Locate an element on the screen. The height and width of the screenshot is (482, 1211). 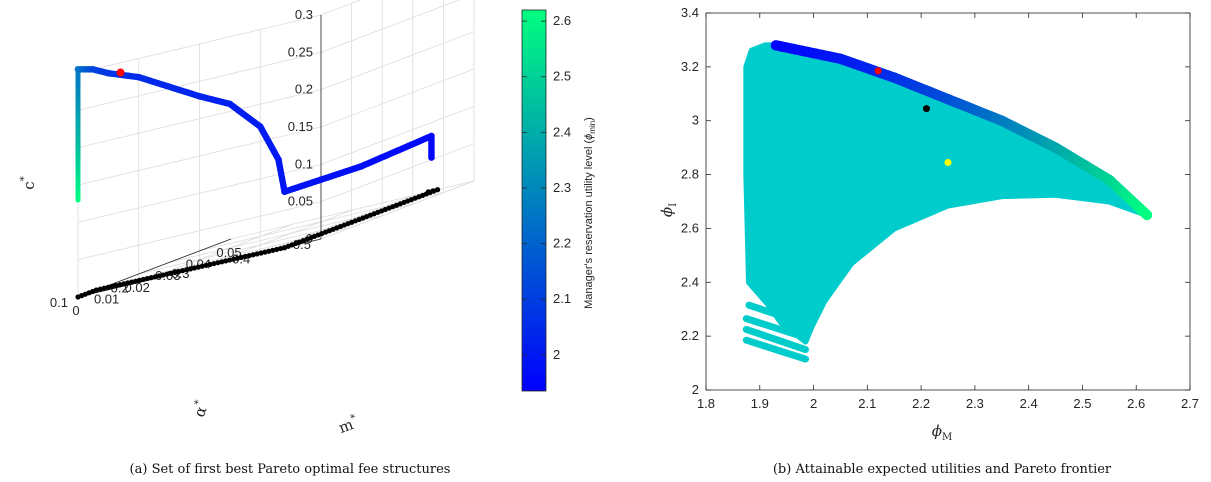
c-tick-label: 0.1 is located at coordinates (304, 163).